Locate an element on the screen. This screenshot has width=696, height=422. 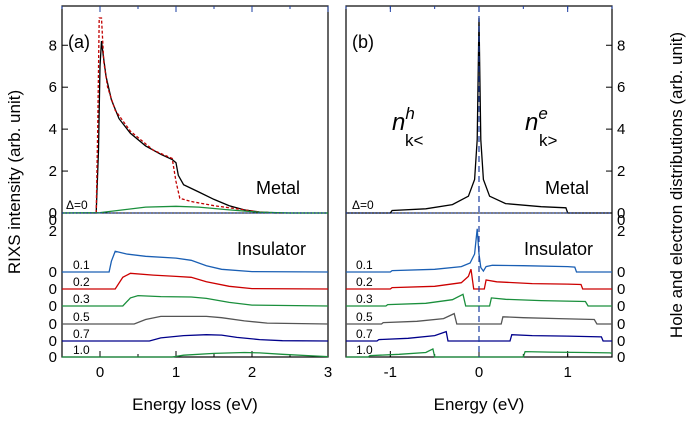
y-tick-label-b-4: 8 is located at coordinates (621, 45).